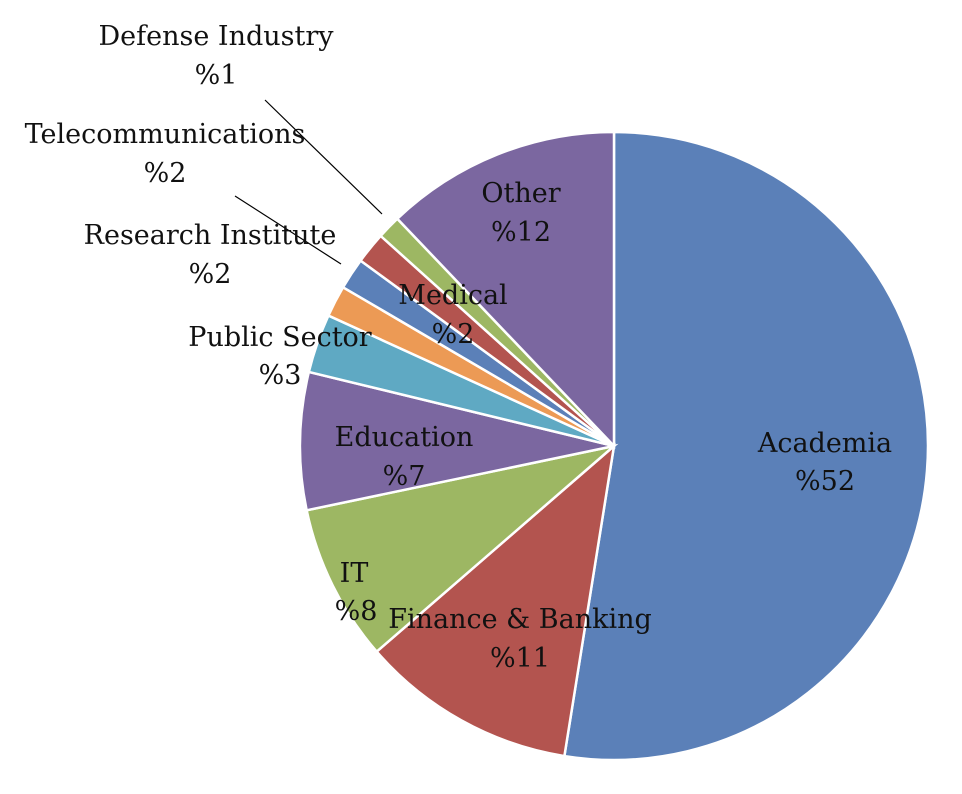 This screenshot has width=962, height=794. Describe the element at coordinates (210, 274) in the screenshot. I see `label-research-institute-value: %2` at that location.